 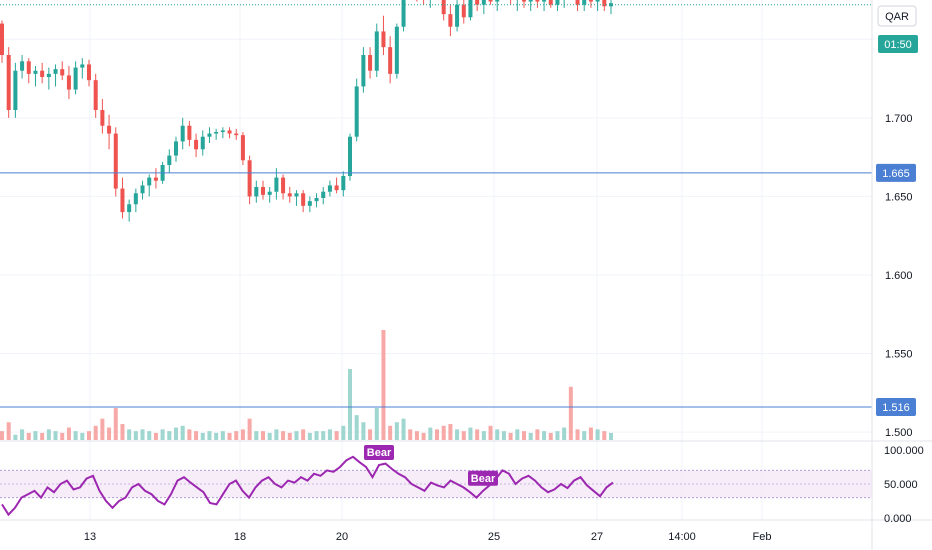 I want to click on price-tick-label: 1.550, so click(x=899, y=355).